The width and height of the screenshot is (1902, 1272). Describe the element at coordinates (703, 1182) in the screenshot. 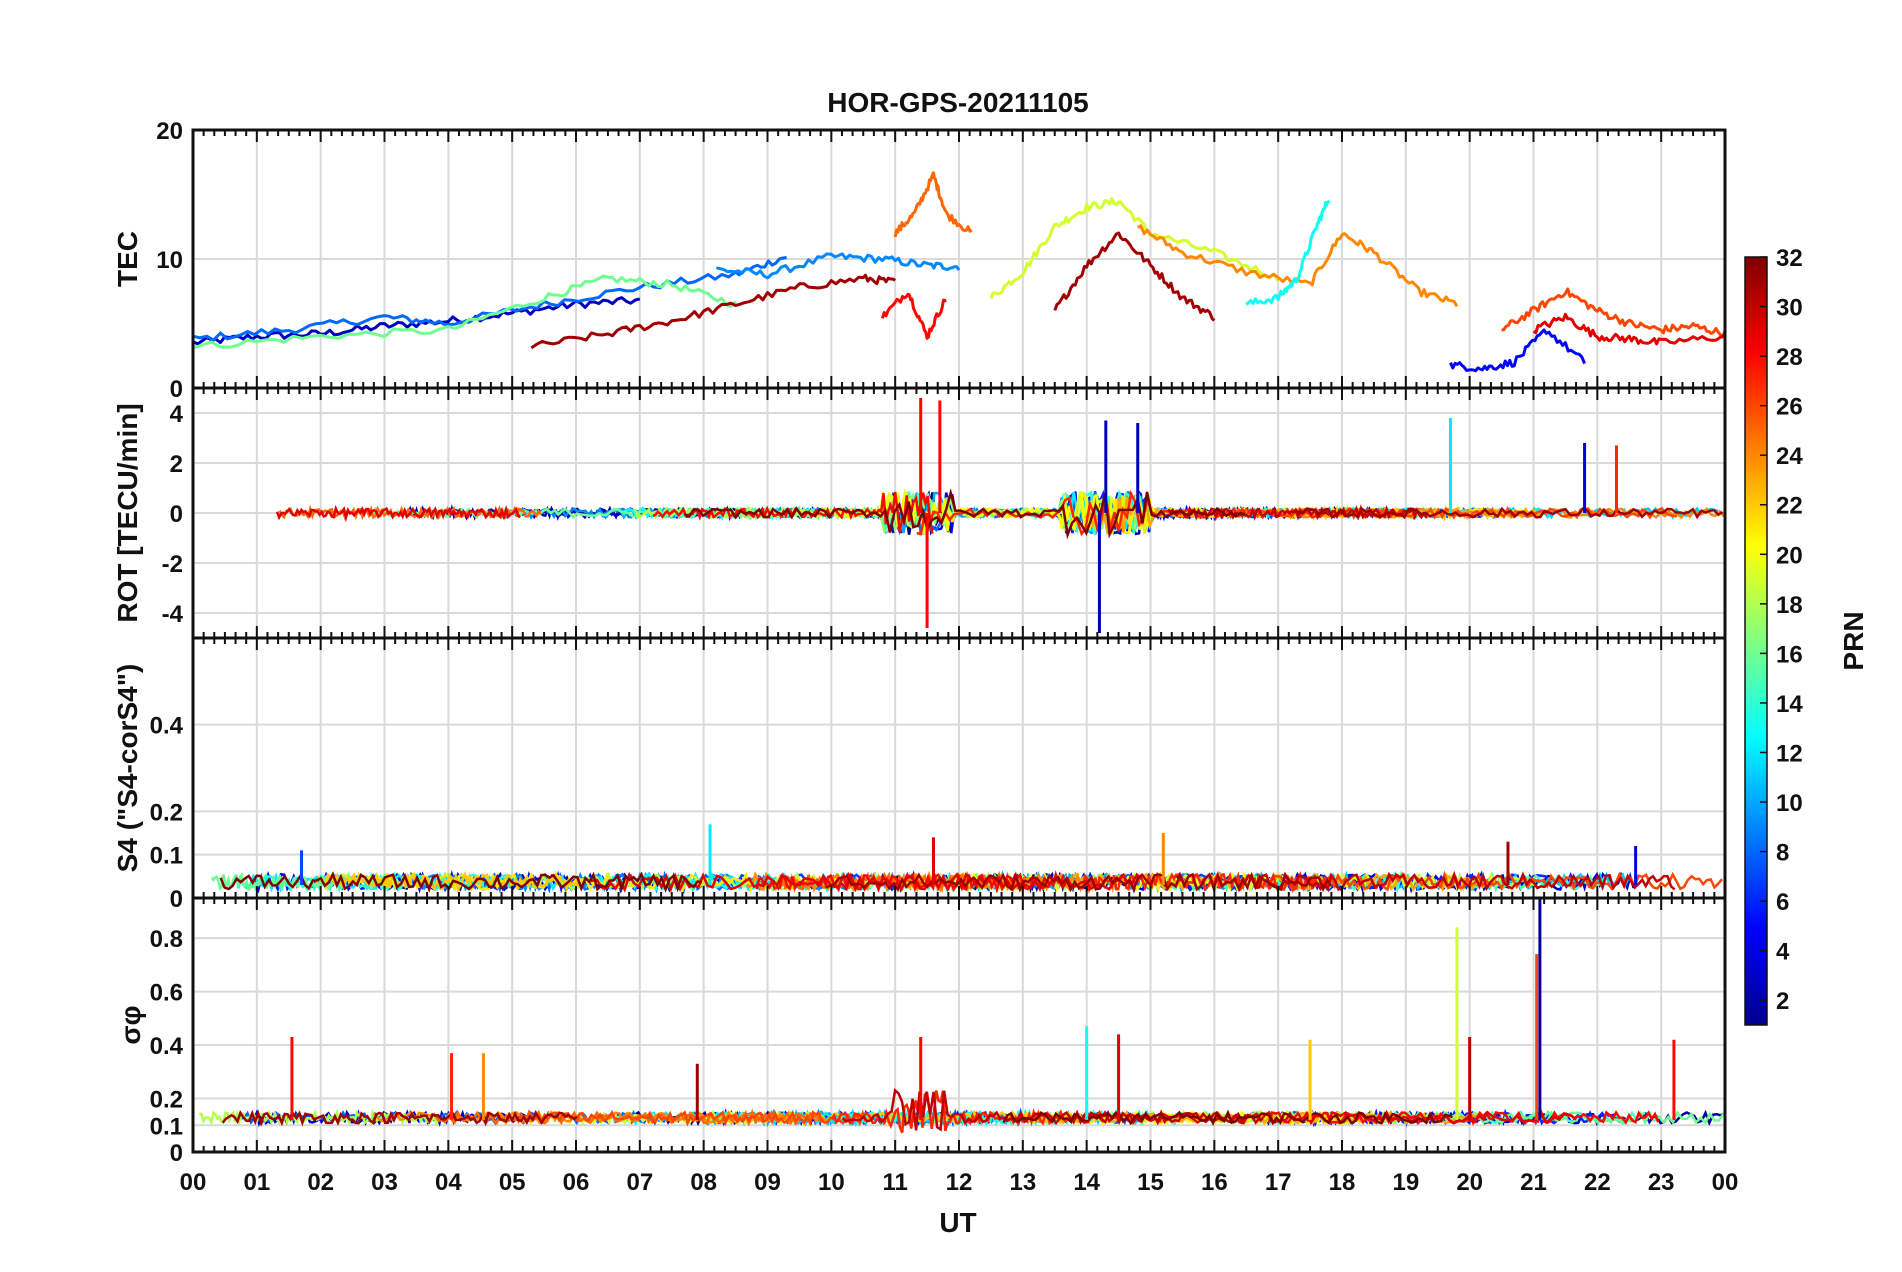

I see `x-tick-label: 08` at that location.